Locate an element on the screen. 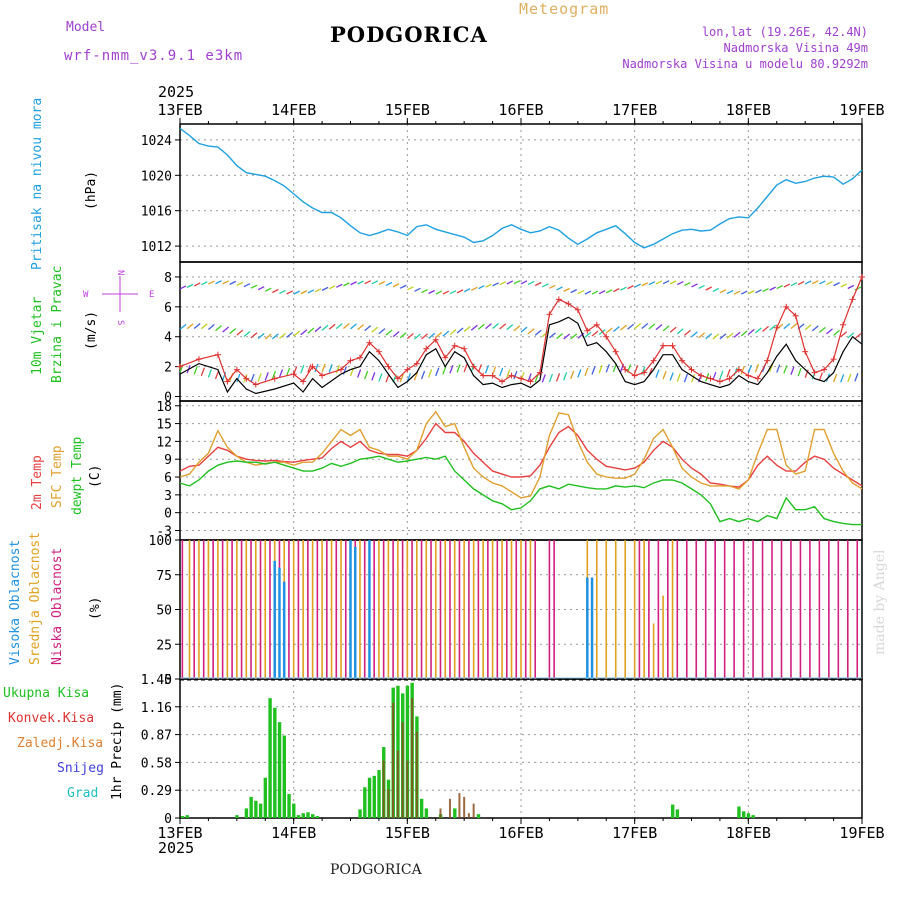 The width and height of the screenshot is (900, 900). x-tick-label-top: 19FEB is located at coordinates (861, 110).